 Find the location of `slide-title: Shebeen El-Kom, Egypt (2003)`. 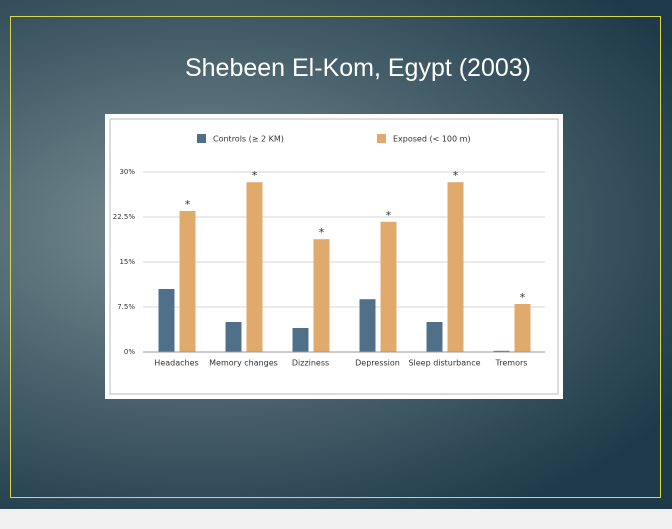

slide-title: Shebeen El-Kom, Egypt (2003) is located at coordinates (358, 68).